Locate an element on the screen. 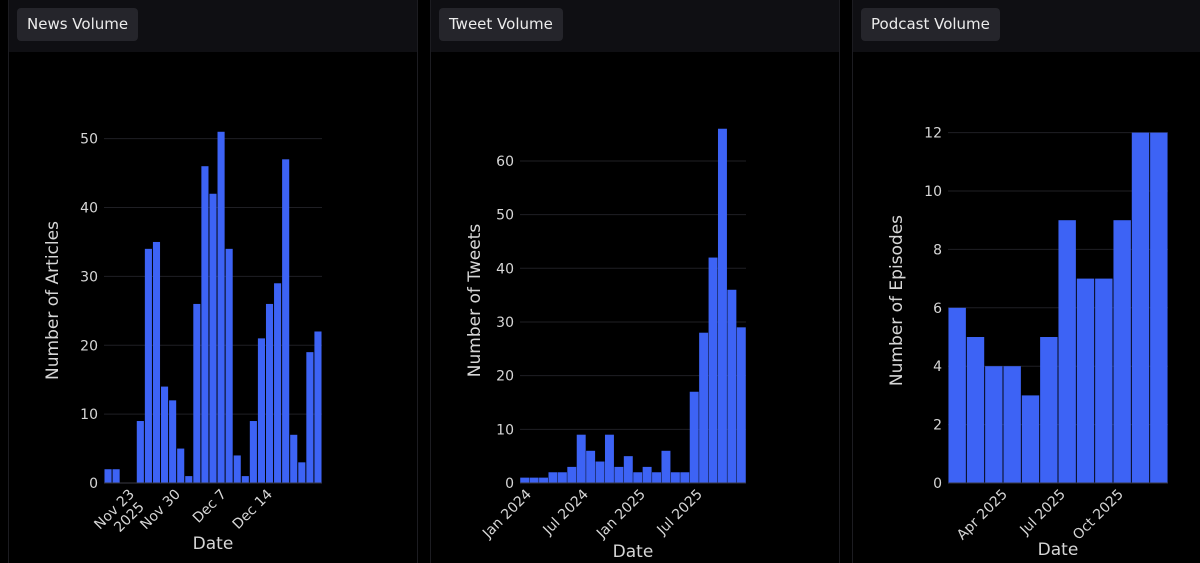 This screenshot has height=563, width=1200. podcasts-ytick-label: 0 is located at coordinates (937, 484).